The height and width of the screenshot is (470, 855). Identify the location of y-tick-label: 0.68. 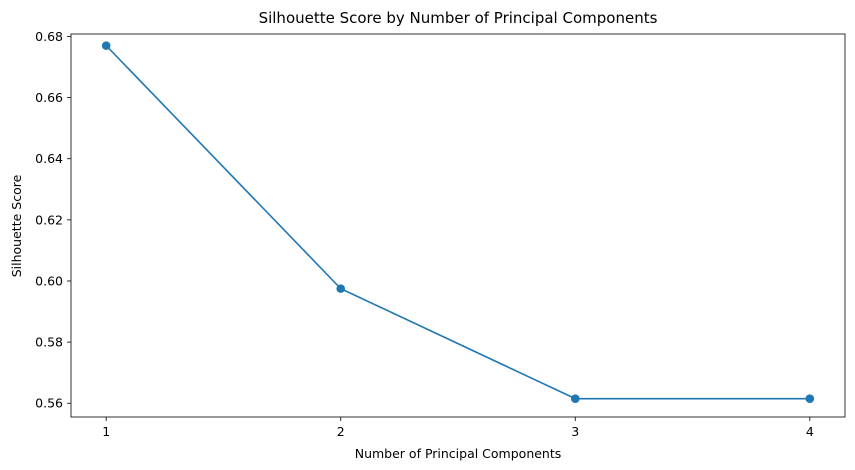
(49, 36).